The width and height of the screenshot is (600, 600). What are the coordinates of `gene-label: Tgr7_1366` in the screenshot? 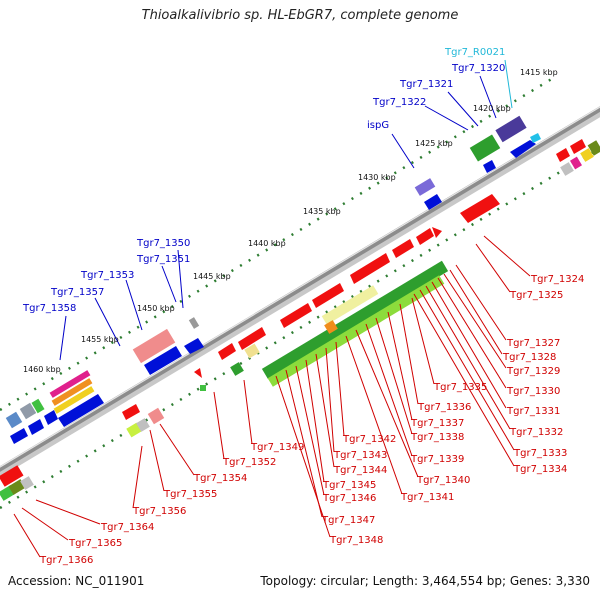 It's located at (66, 560).